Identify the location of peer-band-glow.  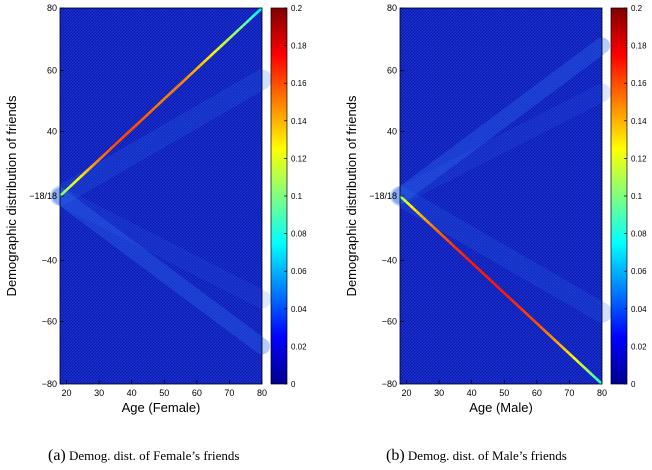
(501, 254).